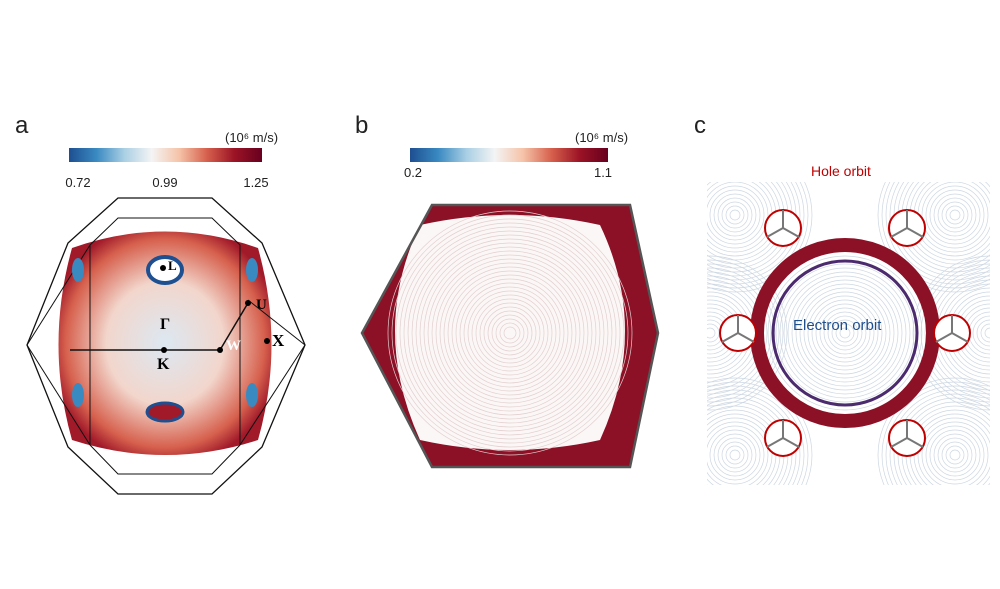  Describe the element at coordinates (413, 172) in the screenshot. I see `colorbar-b-tick: 0.2` at that location.